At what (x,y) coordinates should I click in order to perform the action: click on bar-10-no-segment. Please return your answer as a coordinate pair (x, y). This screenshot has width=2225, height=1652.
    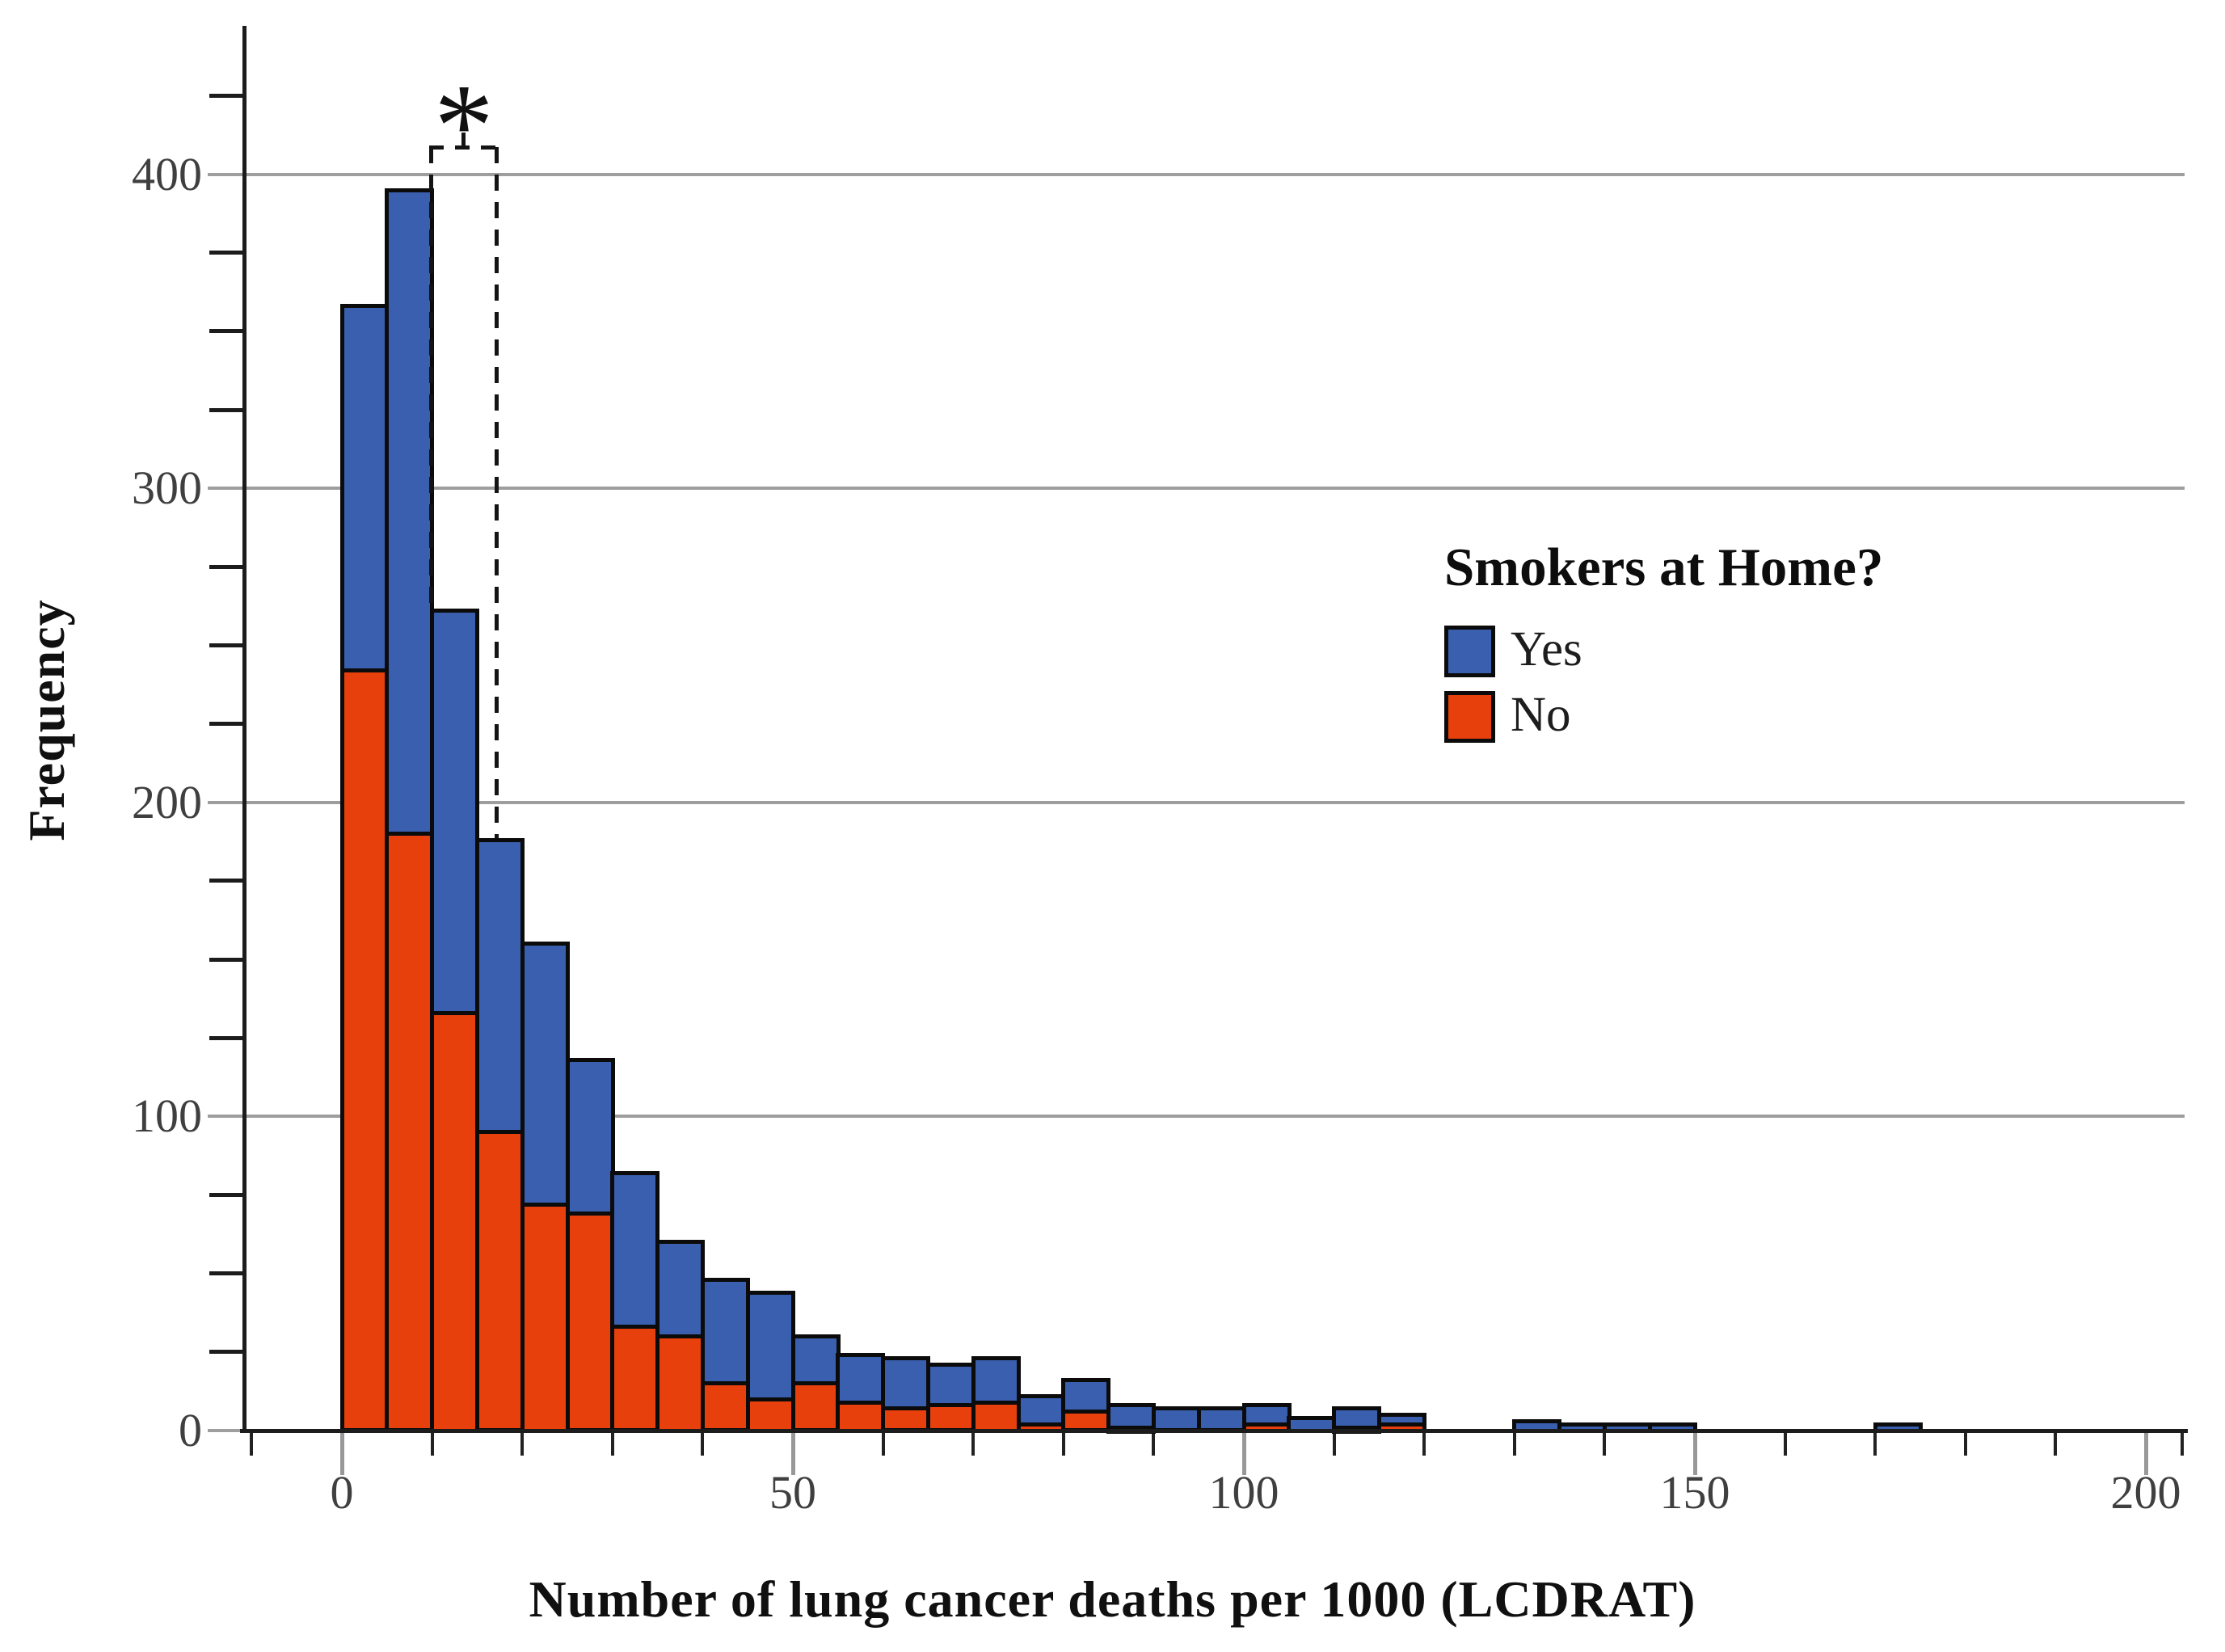
    Looking at the image, I should click on (454, 1222).